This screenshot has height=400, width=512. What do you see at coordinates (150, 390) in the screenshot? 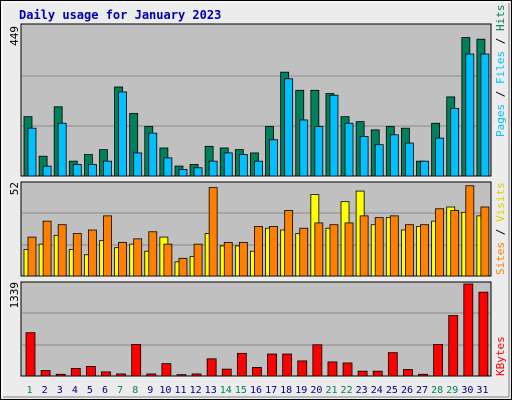
I see `day-label-9: 9` at bounding box center [150, 390].